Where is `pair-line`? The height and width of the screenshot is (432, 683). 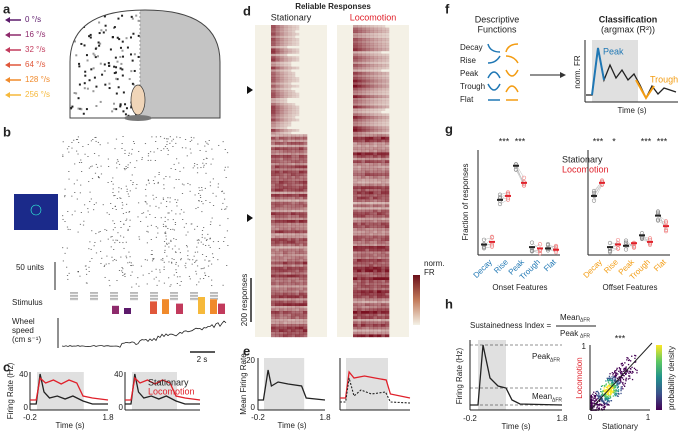
pair-line is located at coordinates (598, 190).